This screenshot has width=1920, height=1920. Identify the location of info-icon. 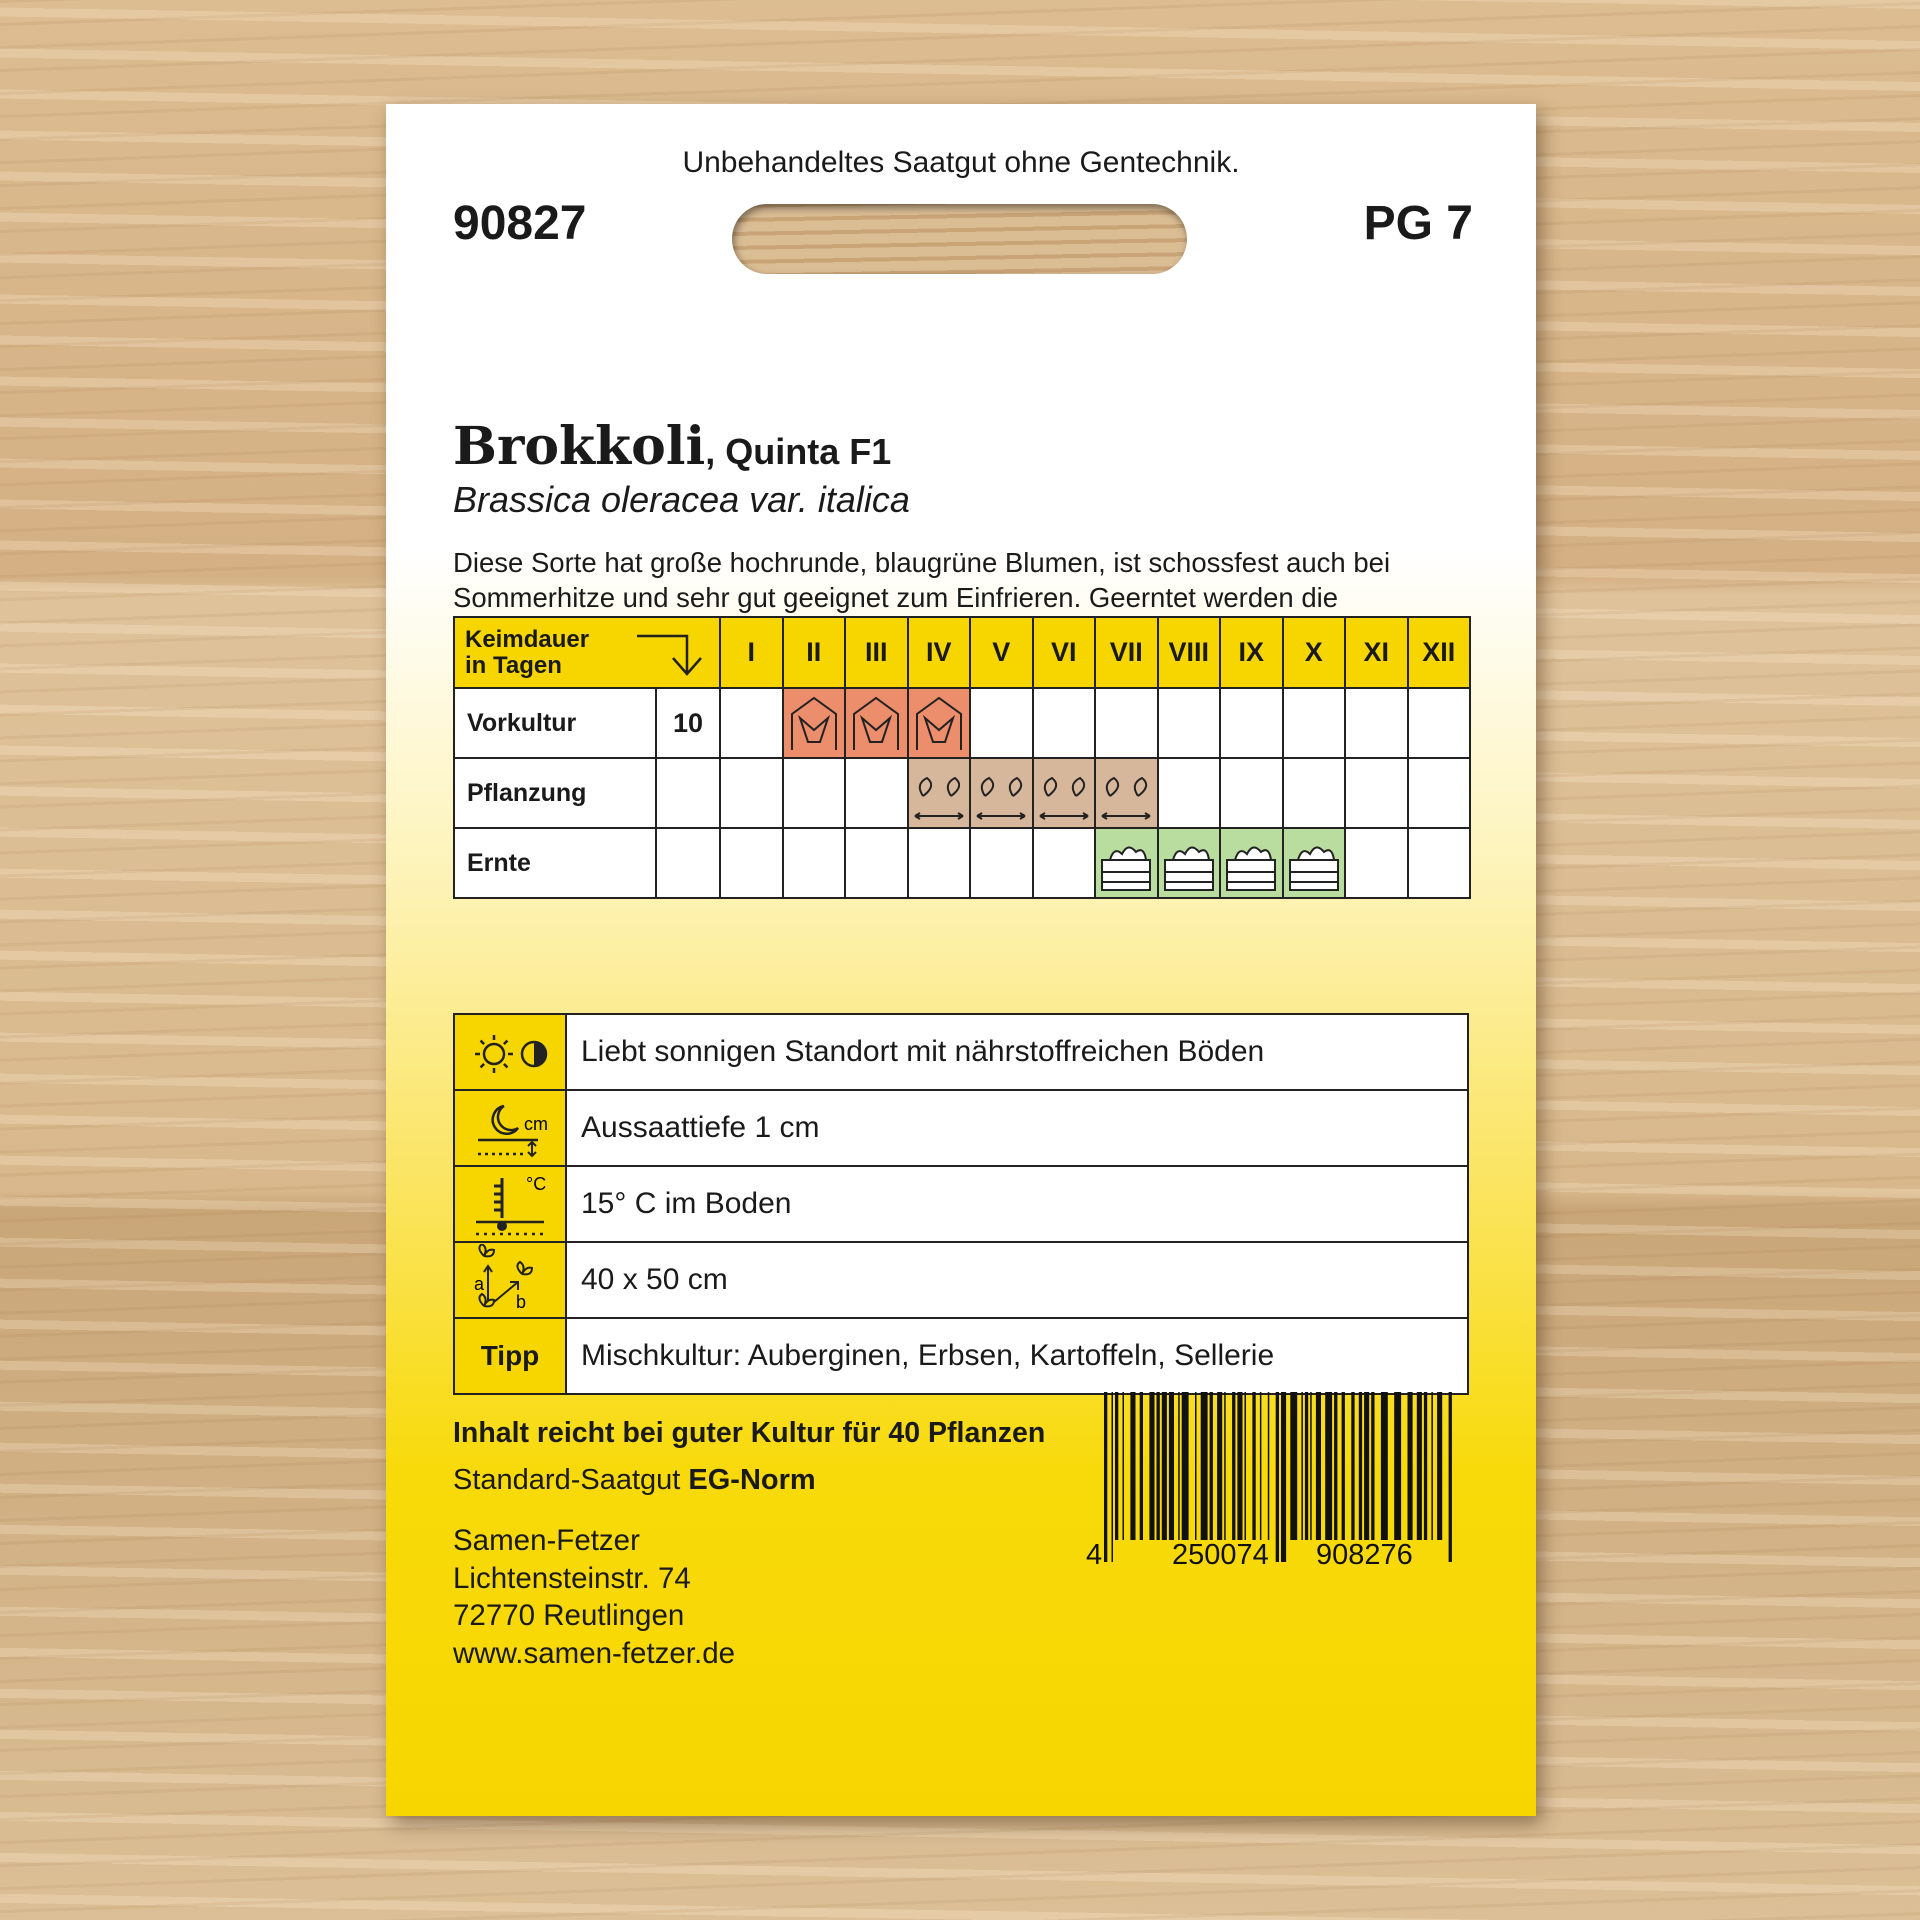
(510, 1052).